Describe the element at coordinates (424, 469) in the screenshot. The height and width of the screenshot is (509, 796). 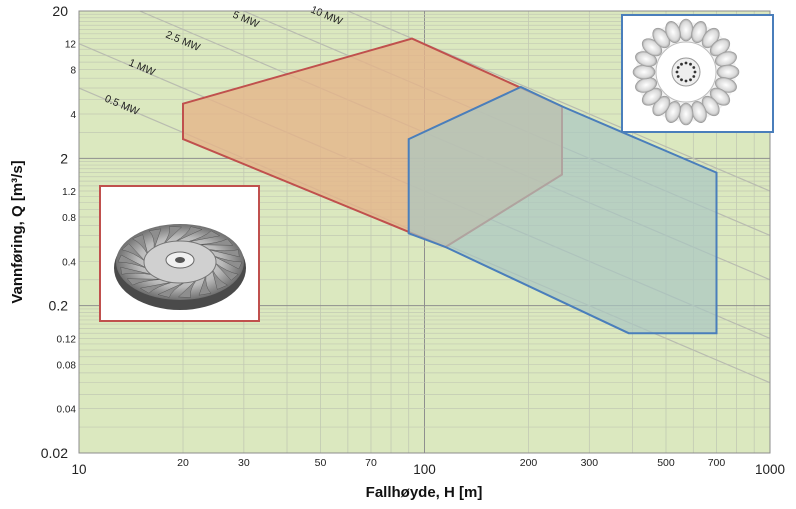
I see `x-tick-label: 100` at that location.